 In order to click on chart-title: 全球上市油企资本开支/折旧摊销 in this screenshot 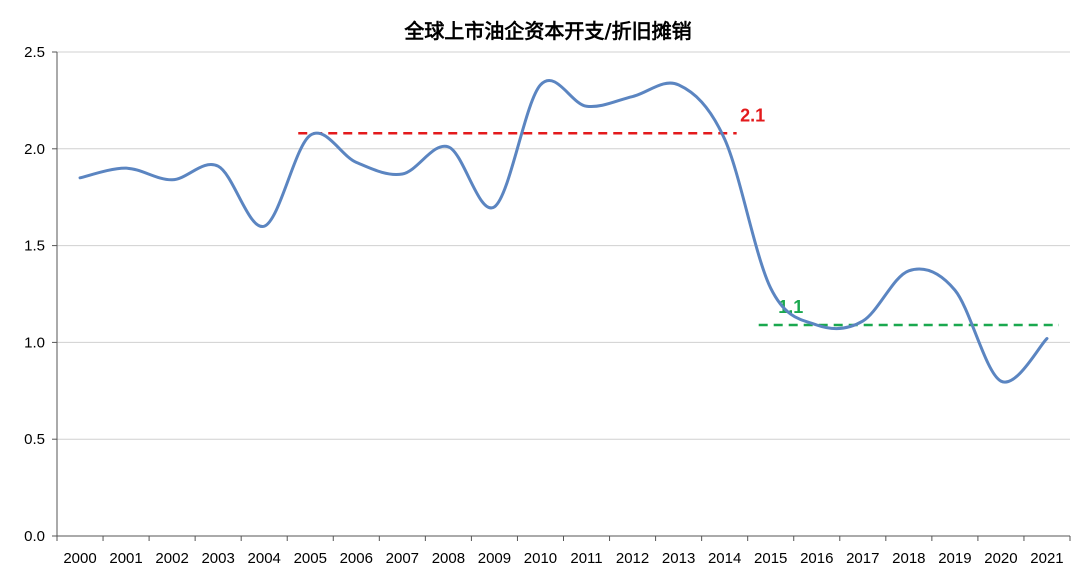, I will do `click(547, 31)`.